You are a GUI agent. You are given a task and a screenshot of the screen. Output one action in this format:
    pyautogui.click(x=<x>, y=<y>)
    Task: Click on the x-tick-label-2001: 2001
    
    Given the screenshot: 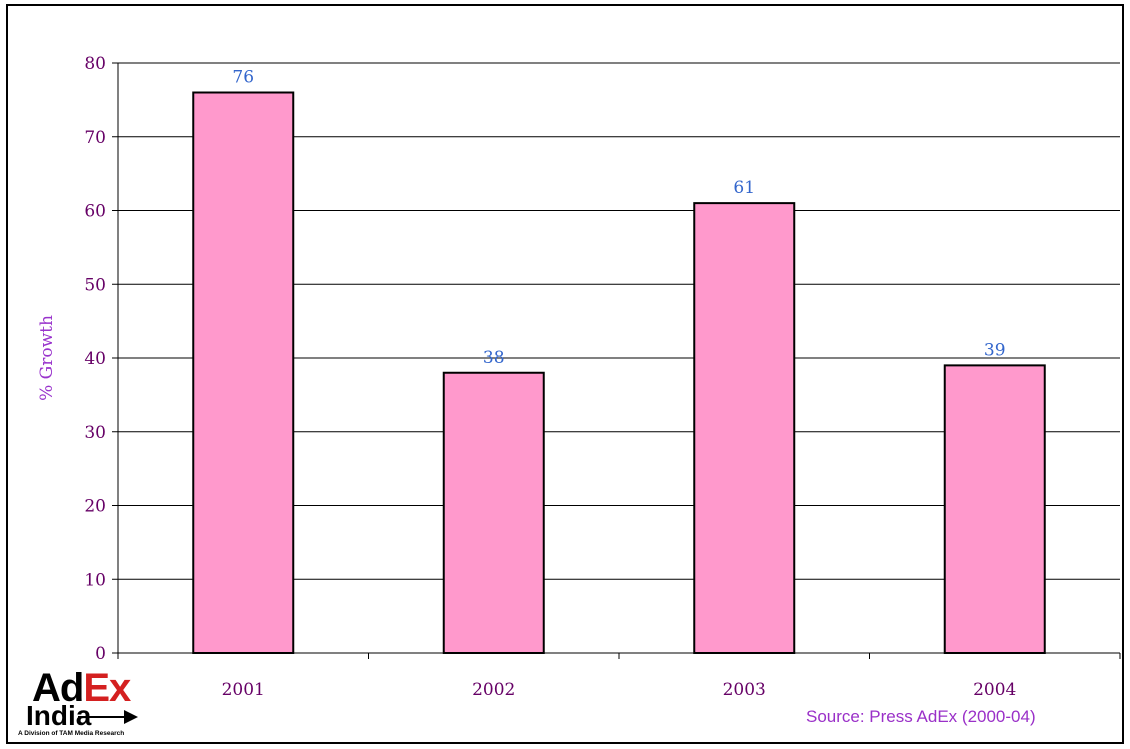 What is the action you would take?
    pyautogui.click(x=243, y=690)
    